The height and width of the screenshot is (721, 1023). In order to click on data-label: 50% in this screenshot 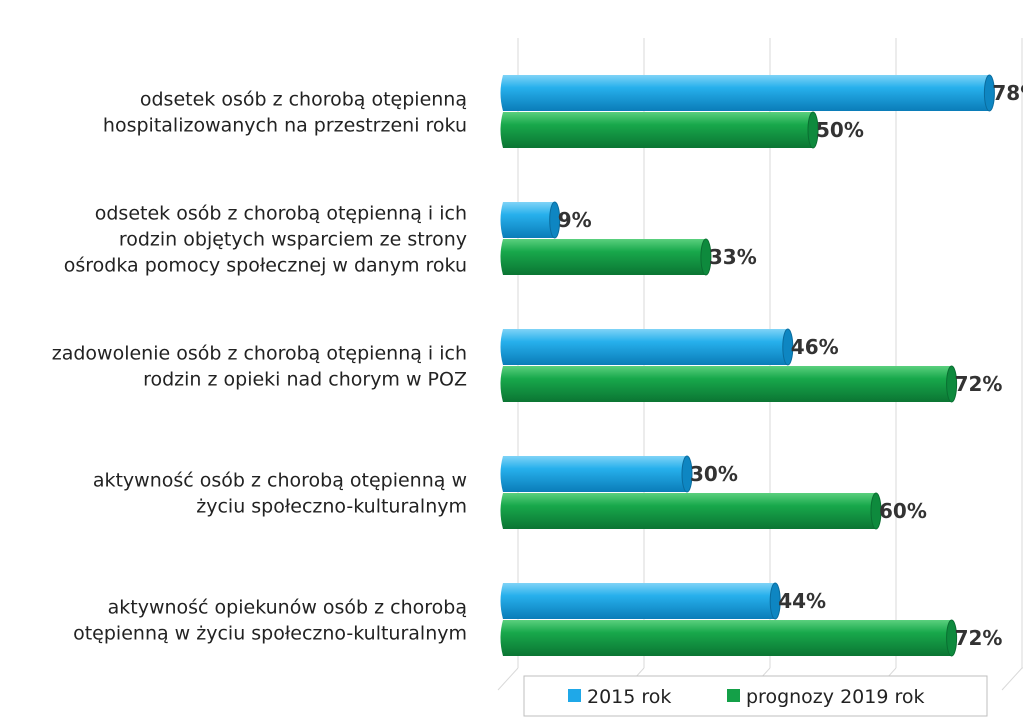, I will do `click(840, 130)`.